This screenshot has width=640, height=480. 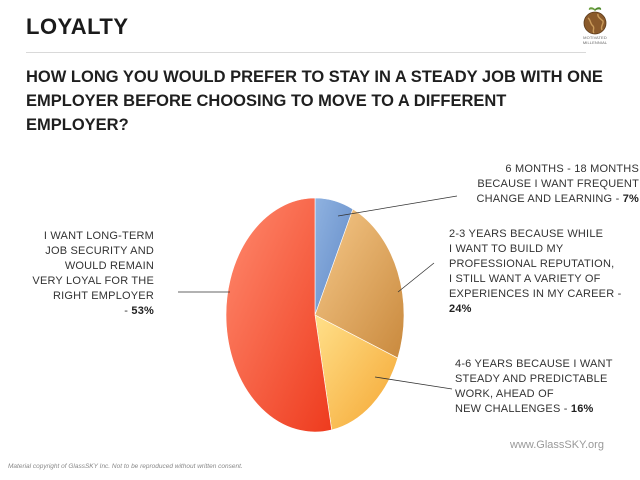 What do you see at coordinates (534, 364) in the screenshot?
I see `label-line: 4-6 YEARS BECAUSE I WANT` at bounding box center [534, 364].